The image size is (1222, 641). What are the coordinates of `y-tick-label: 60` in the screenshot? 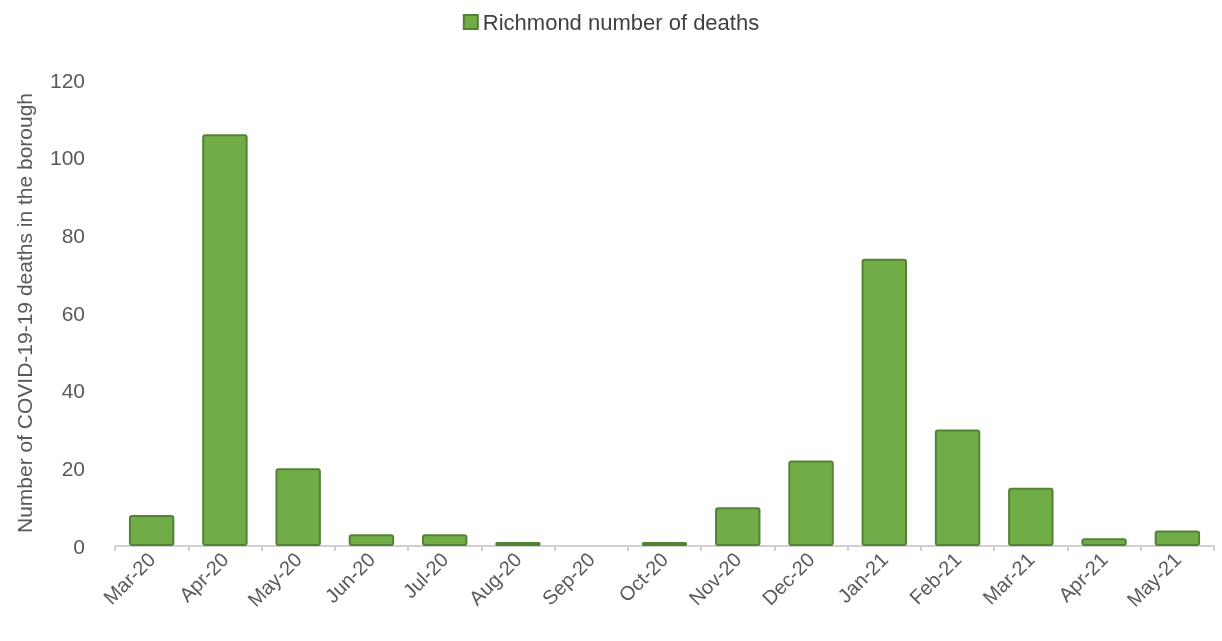 It's located at (73, 313).